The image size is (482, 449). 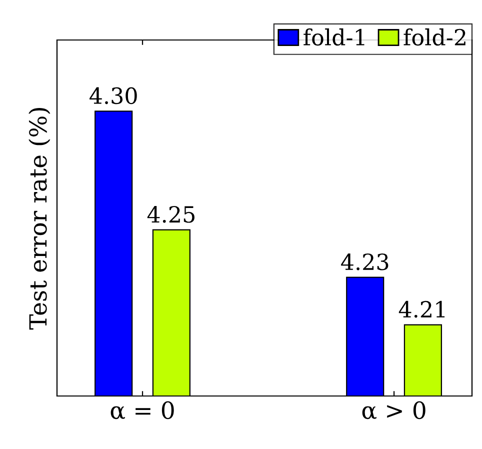 What do you see at coordinates (142, 410) in the screenshot?
I see `x-tick-label: α = 0` at bounding box center [142, 410].